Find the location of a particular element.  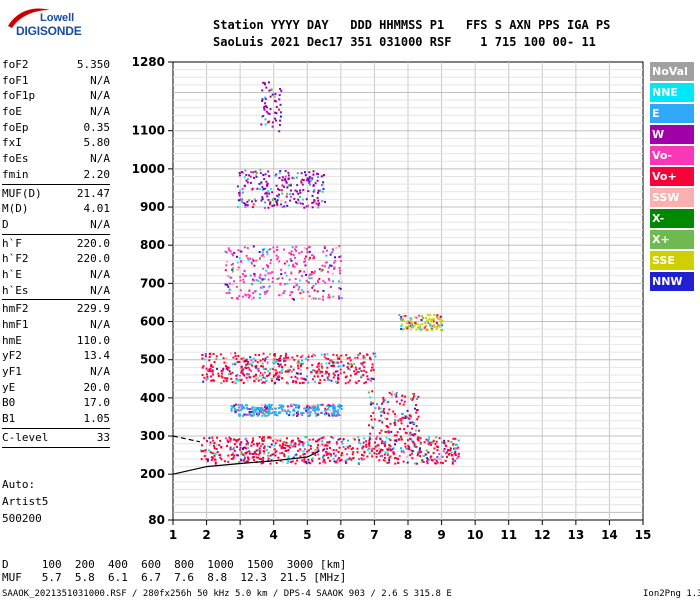

param-row: hmF1 N/A is located at coordinates (56, 325).